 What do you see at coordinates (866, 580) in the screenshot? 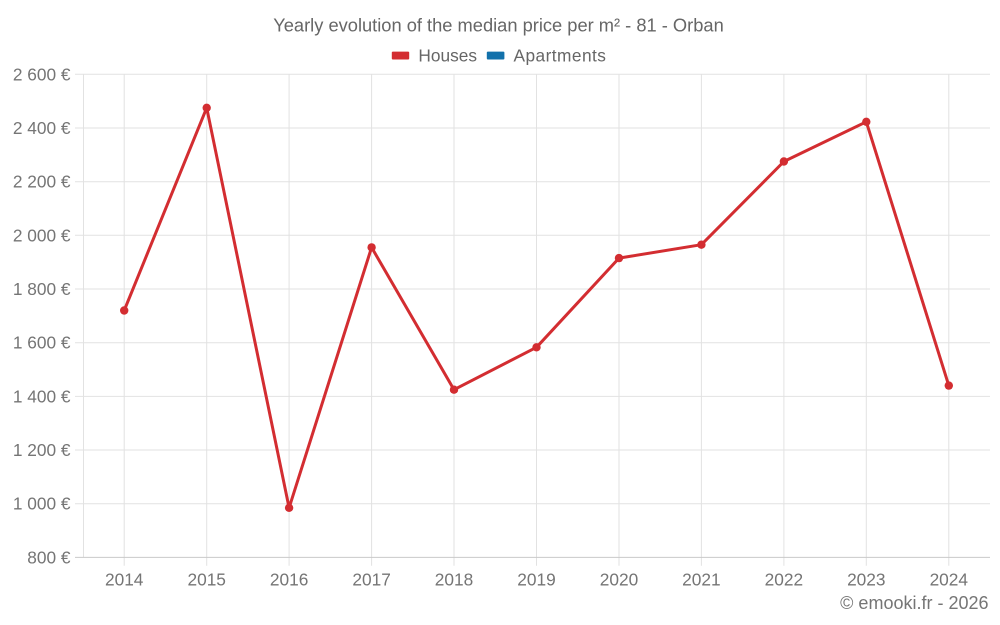
I see `svg-text: 2023` at bounding box center [866, 580].